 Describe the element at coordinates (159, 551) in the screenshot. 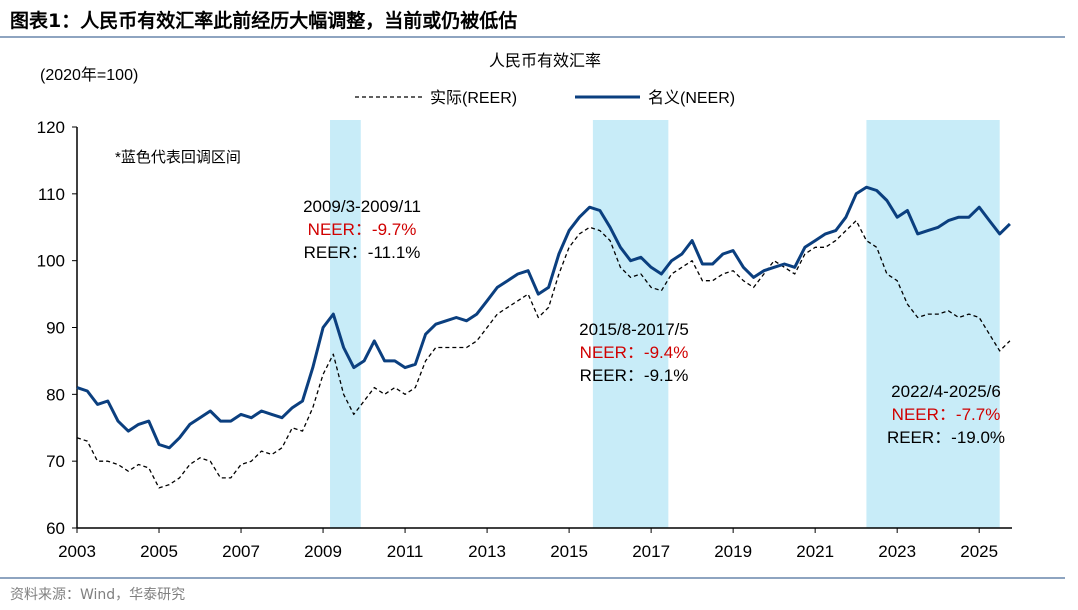

I see `x-tick-label: 2005` at that location.